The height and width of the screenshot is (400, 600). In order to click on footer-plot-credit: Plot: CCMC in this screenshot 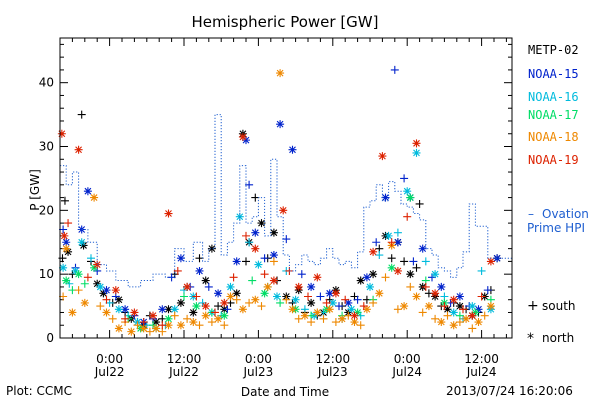, I will do `click(39, 391)`.